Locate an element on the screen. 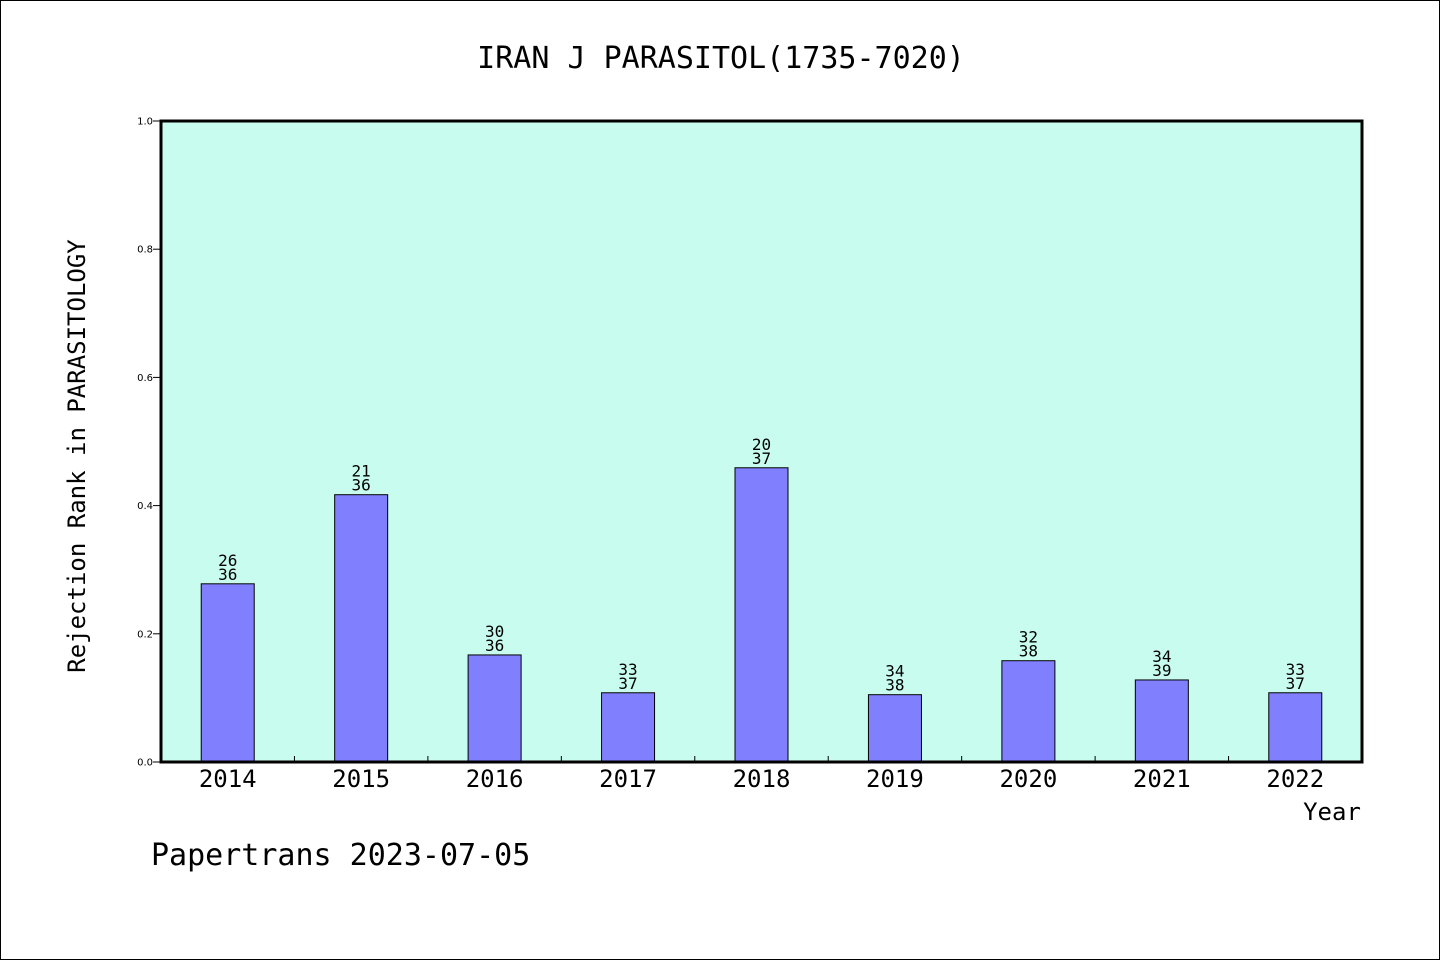 This screenshot has height=961, width=1440. x-tick-label: 2017 is located at coordinates (628, 779).